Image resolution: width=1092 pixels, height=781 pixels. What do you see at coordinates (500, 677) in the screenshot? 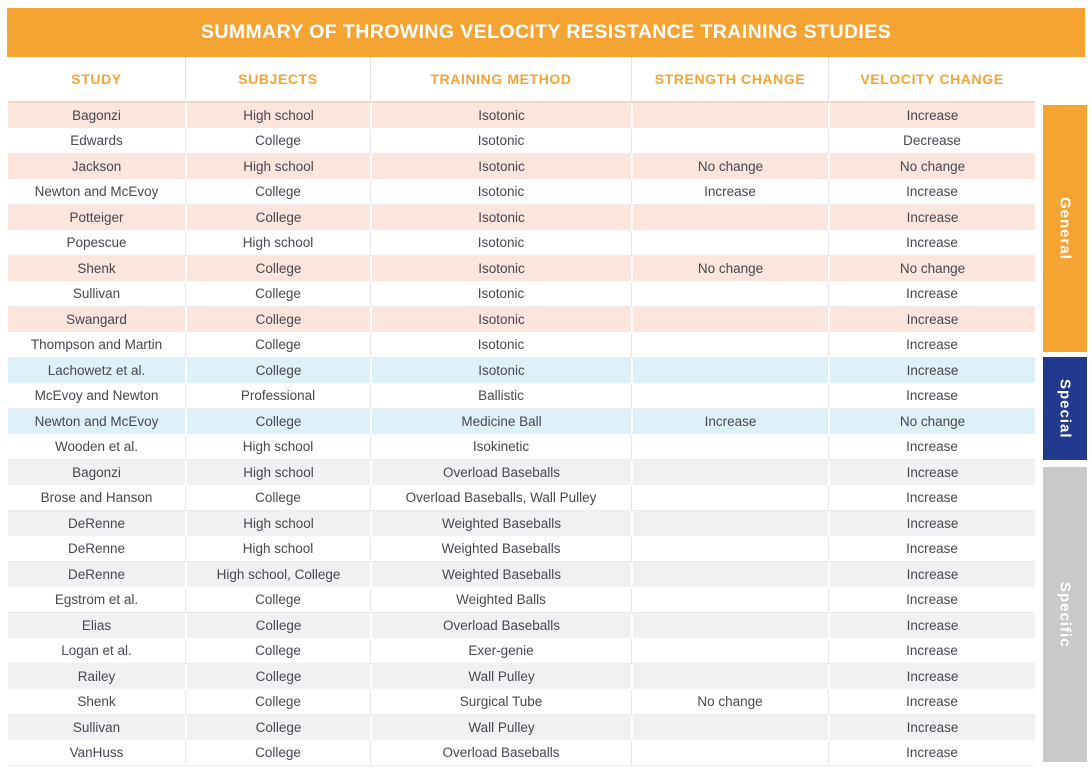
I see `cell-training-method: Wall Pulley` at bounding box center [500, 677].